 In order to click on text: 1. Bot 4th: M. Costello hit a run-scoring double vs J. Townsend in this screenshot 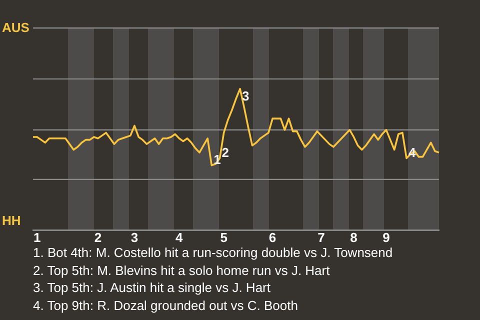, I will do `click(213, 253)`.